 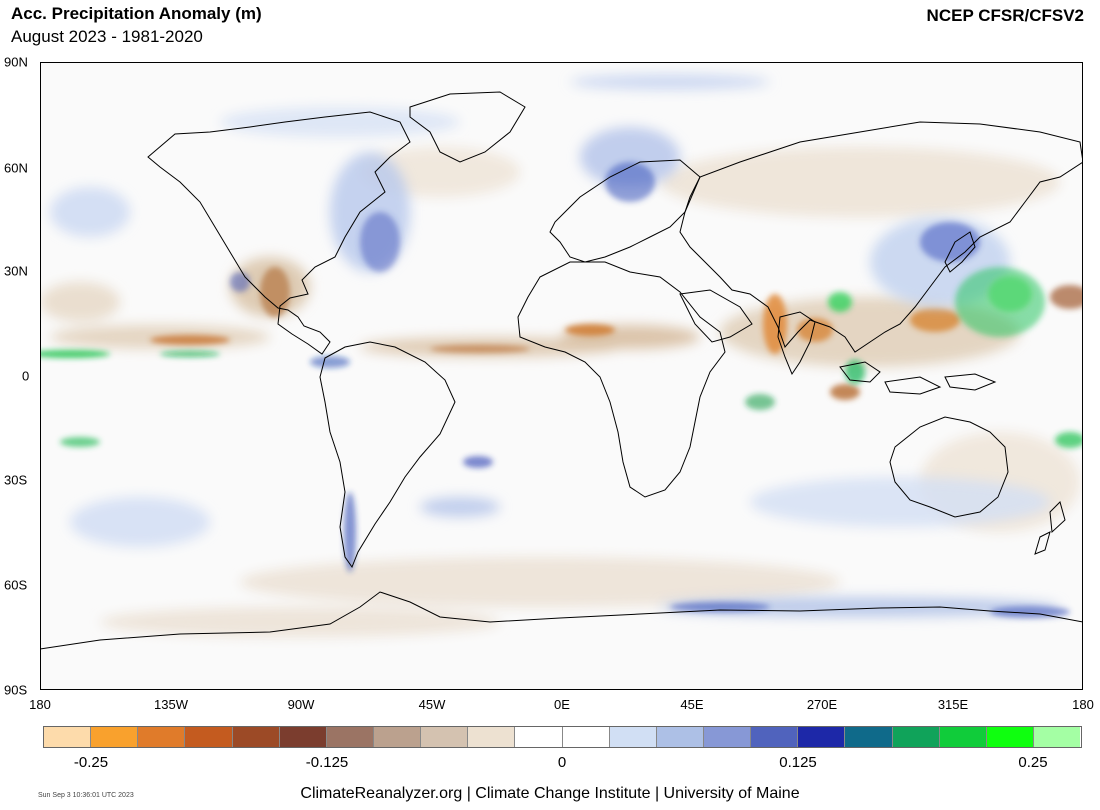 I want to click on india-outline, so click(x=796, y=343).